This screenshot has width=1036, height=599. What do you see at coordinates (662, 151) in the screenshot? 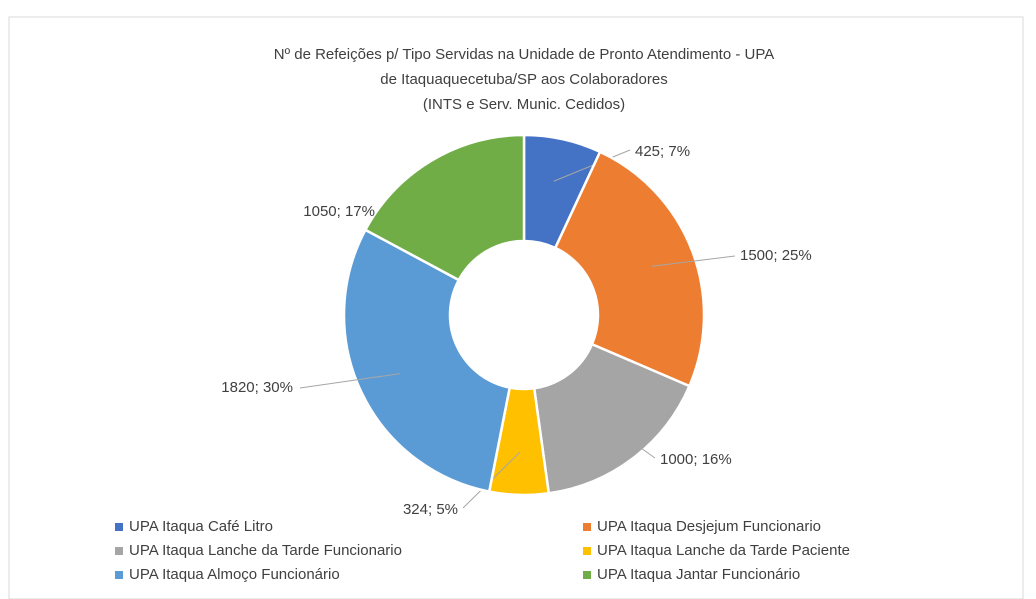
I see `data-label: 425; 7%` at bounding box center [662, 151].